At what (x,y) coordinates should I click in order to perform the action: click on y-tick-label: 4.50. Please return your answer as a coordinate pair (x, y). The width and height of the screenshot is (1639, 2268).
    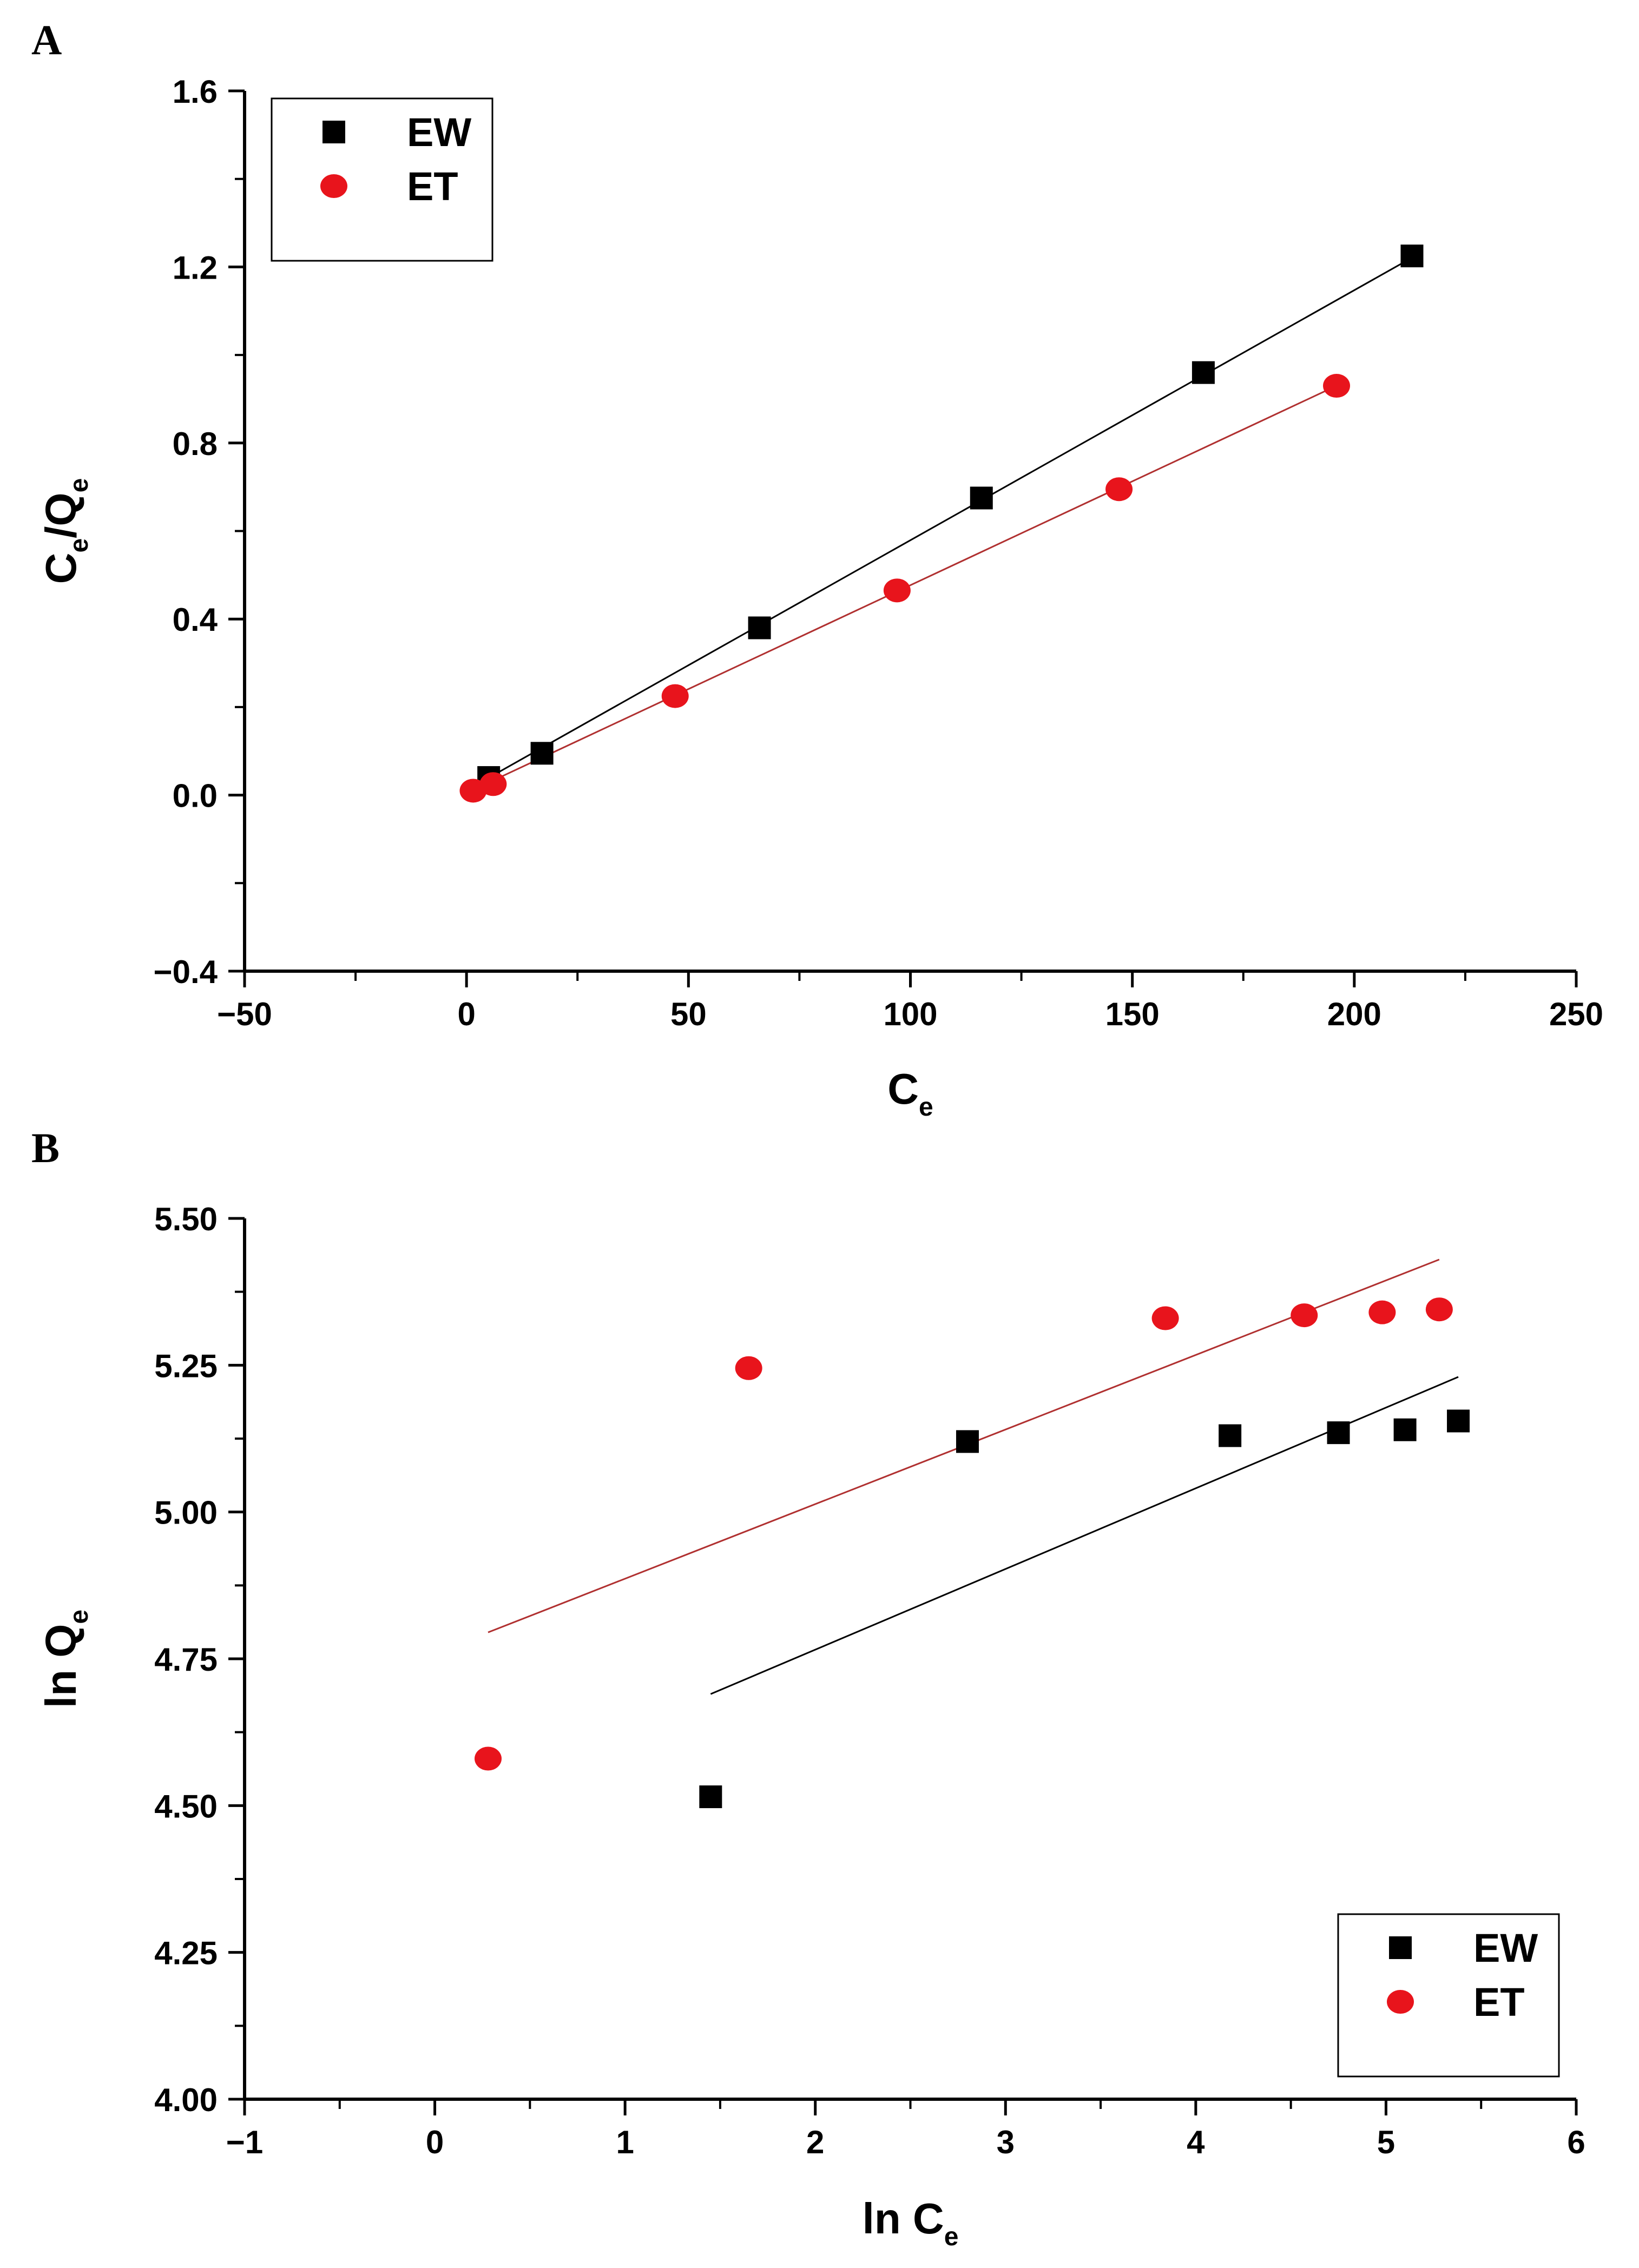
    Looking at the image, I should click on (186, 1806).